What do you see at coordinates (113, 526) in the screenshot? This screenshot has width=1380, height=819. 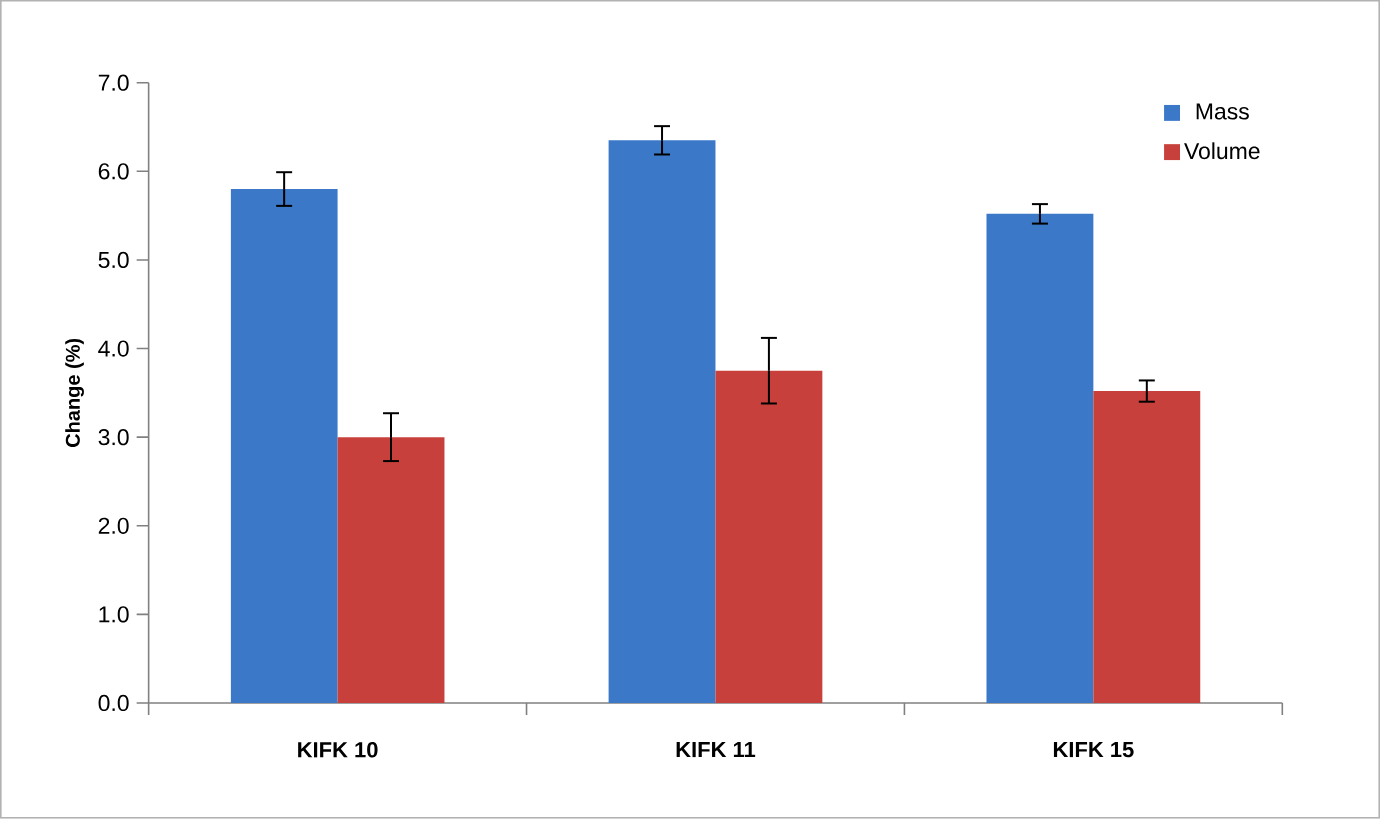 I see `y-tick-label: 2.0` at bounding box center [113, 526].